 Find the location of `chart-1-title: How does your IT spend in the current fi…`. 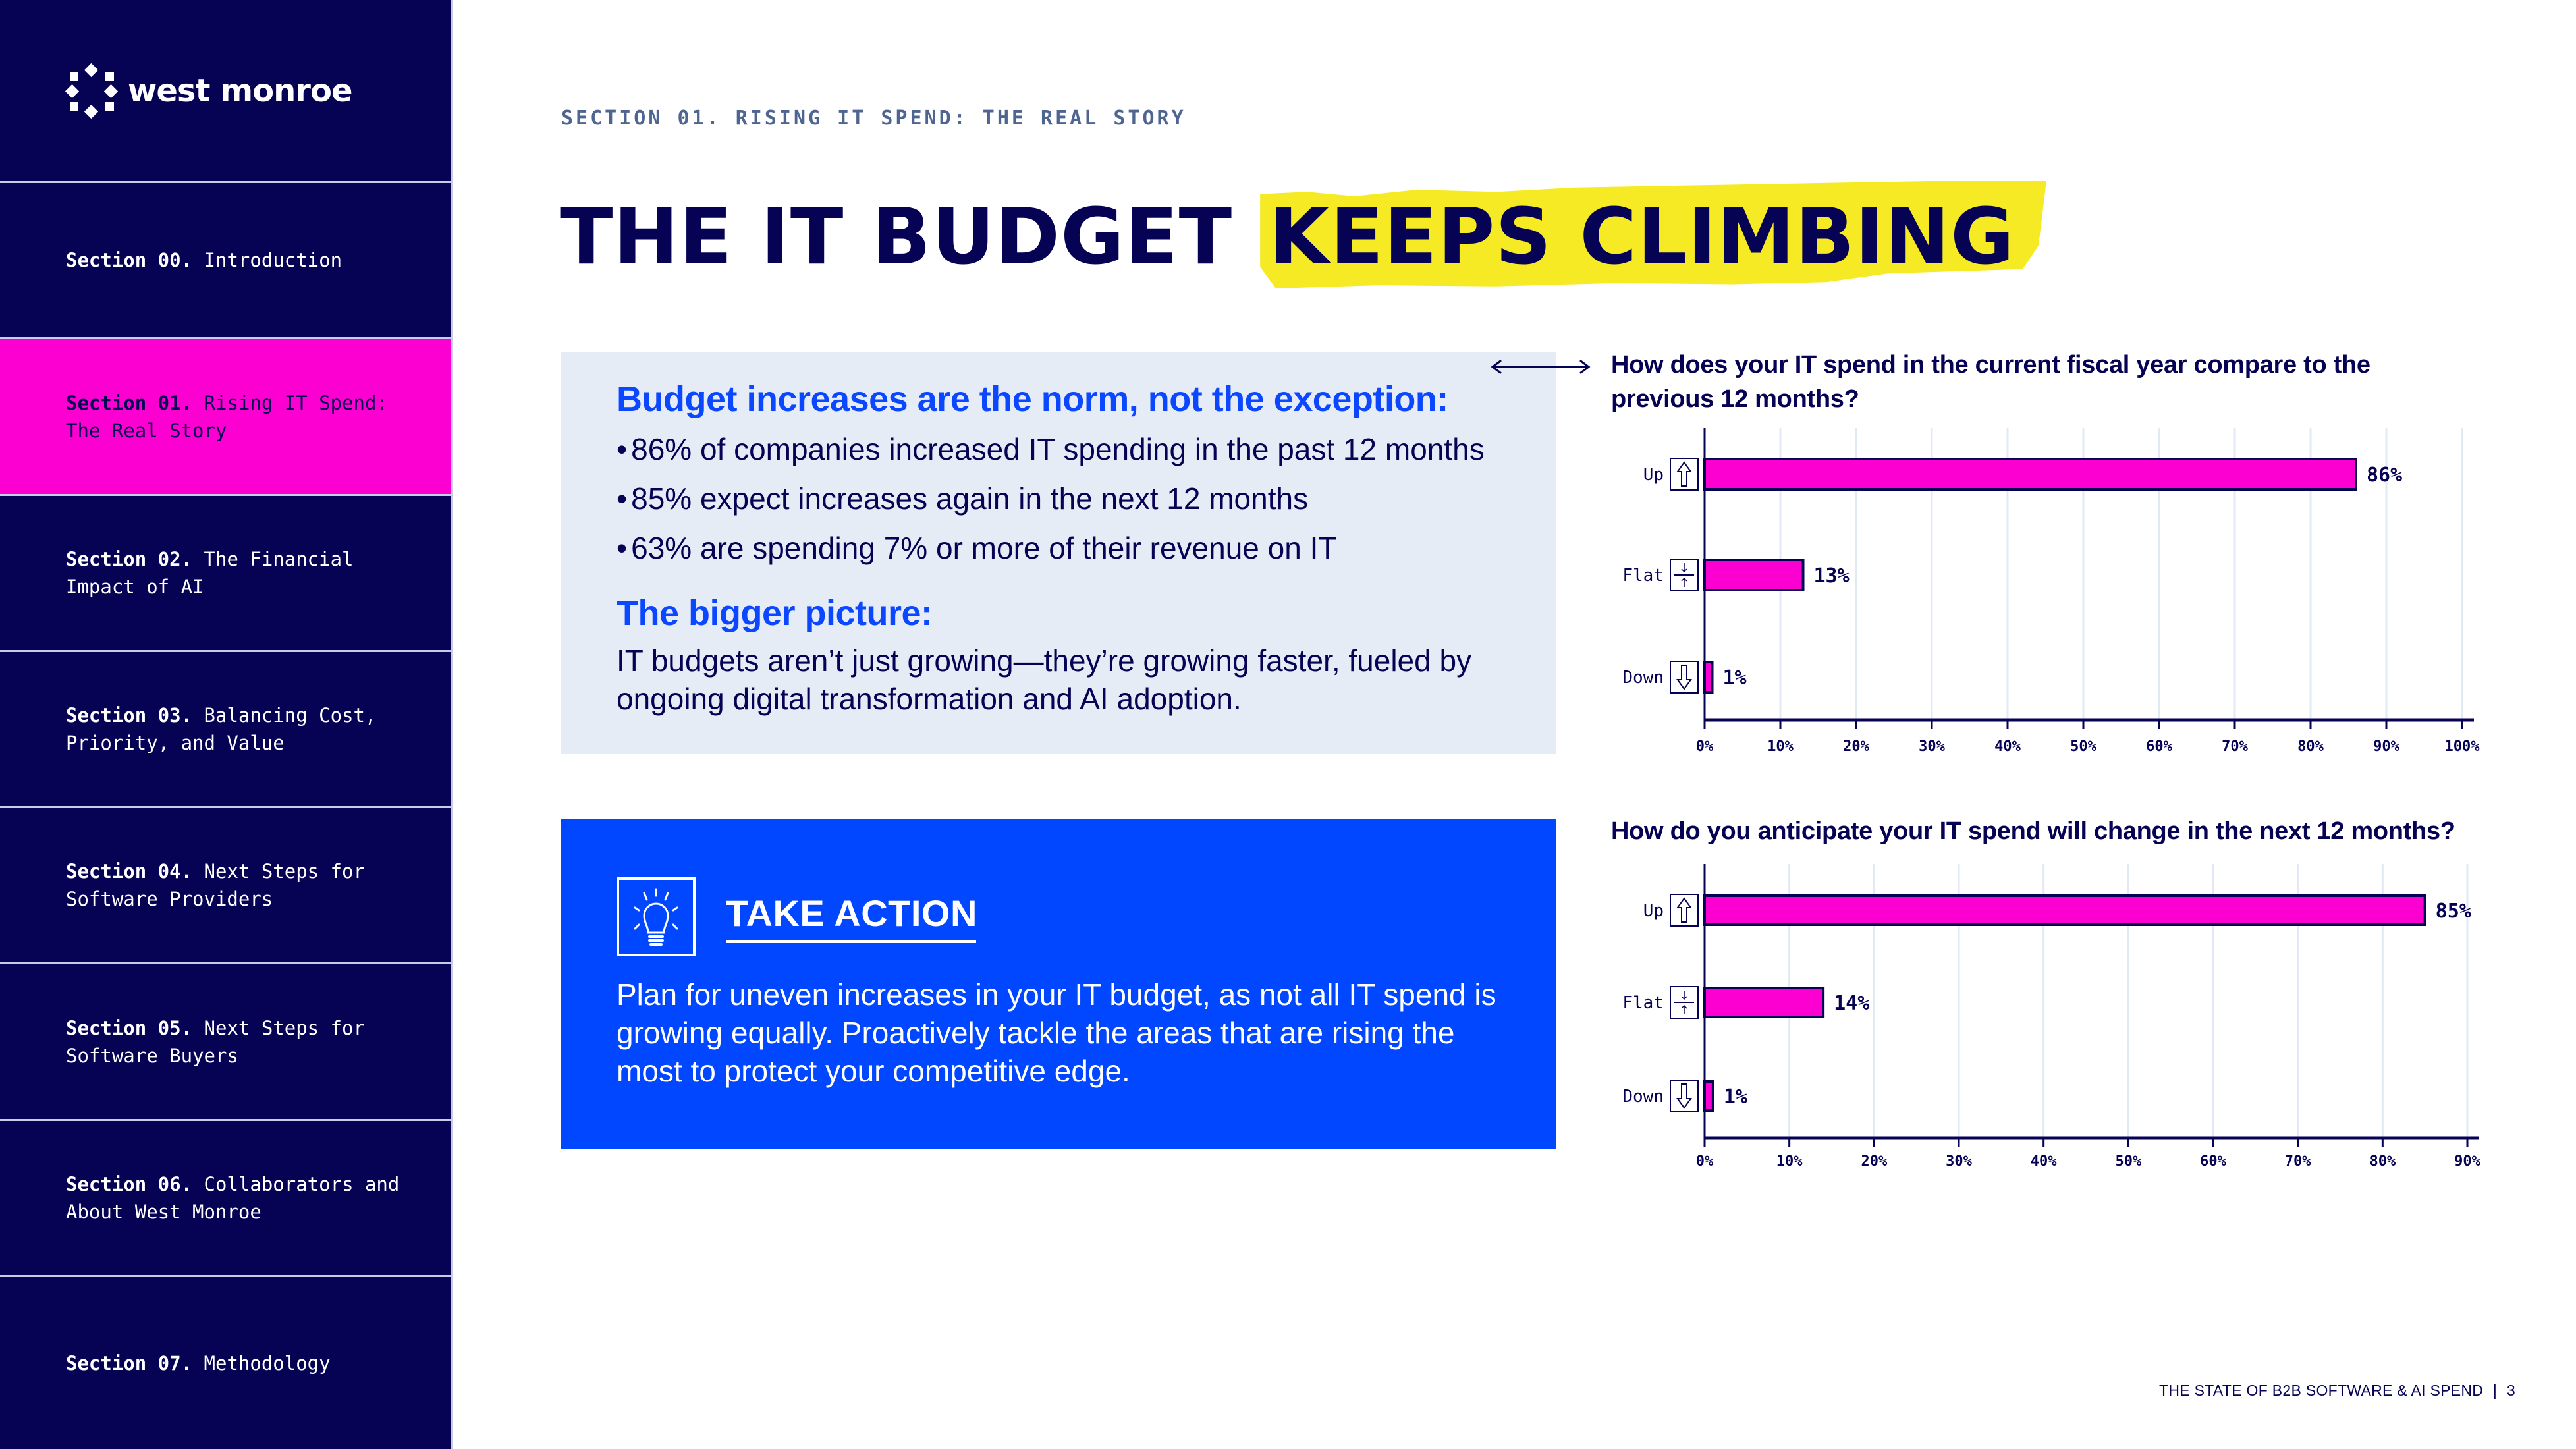

chart-1-title: How does your IT spend in the current fi… is located at coordinates (1990, 382).